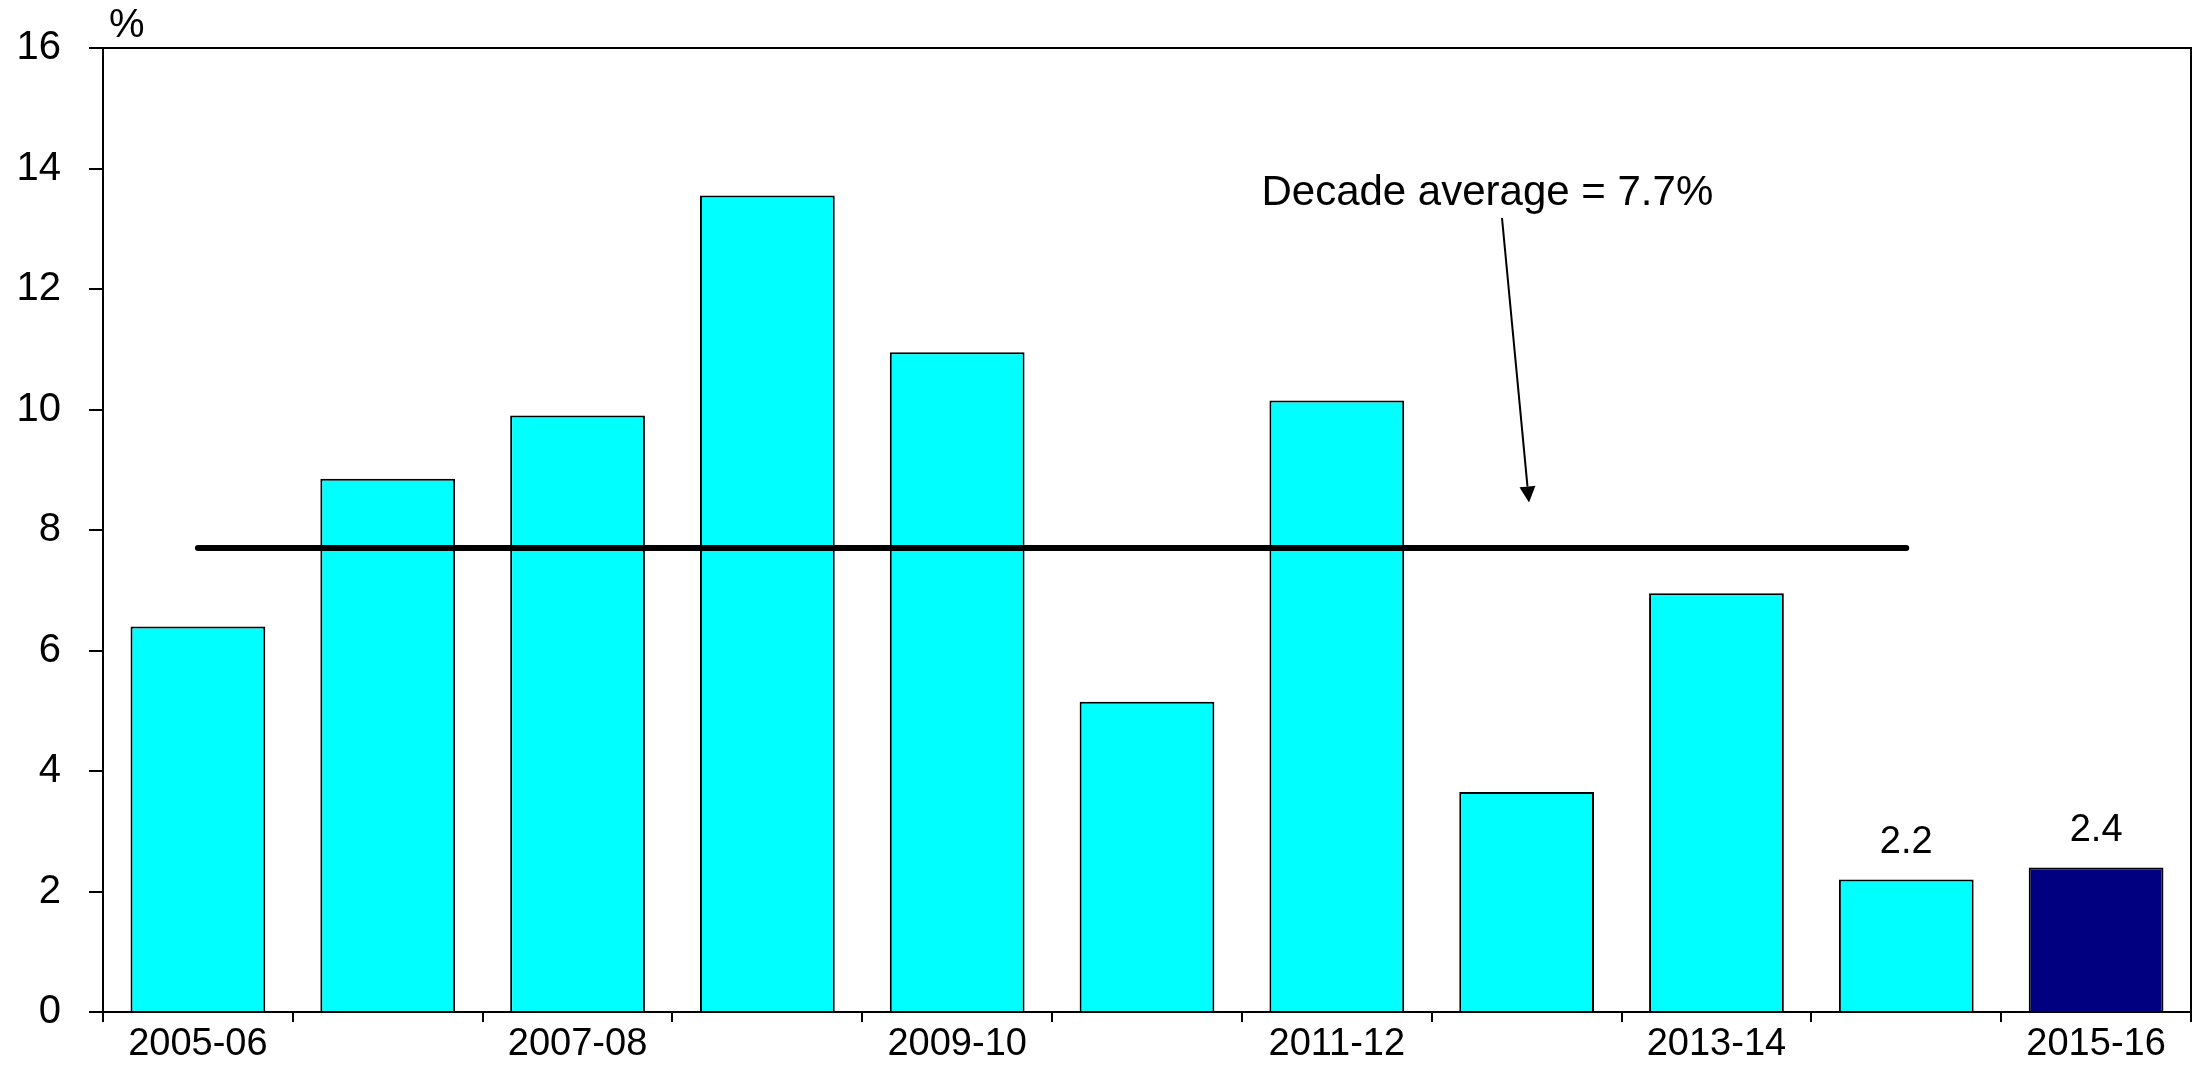 Image resolution: width=2193 pixels, height=1072 pixels. What do you see at coordinates (49, 1009) in the screenshot?
I see `y-tick-label: 0` at bounding box center [49, 1009].